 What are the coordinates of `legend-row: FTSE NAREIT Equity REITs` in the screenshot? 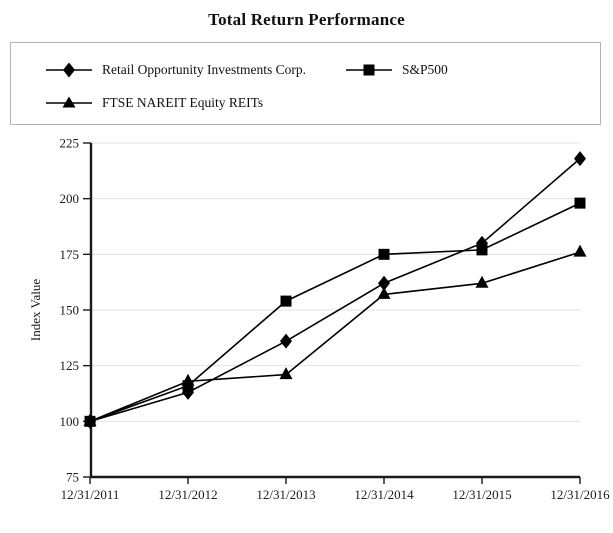 It's located at (305, 103).